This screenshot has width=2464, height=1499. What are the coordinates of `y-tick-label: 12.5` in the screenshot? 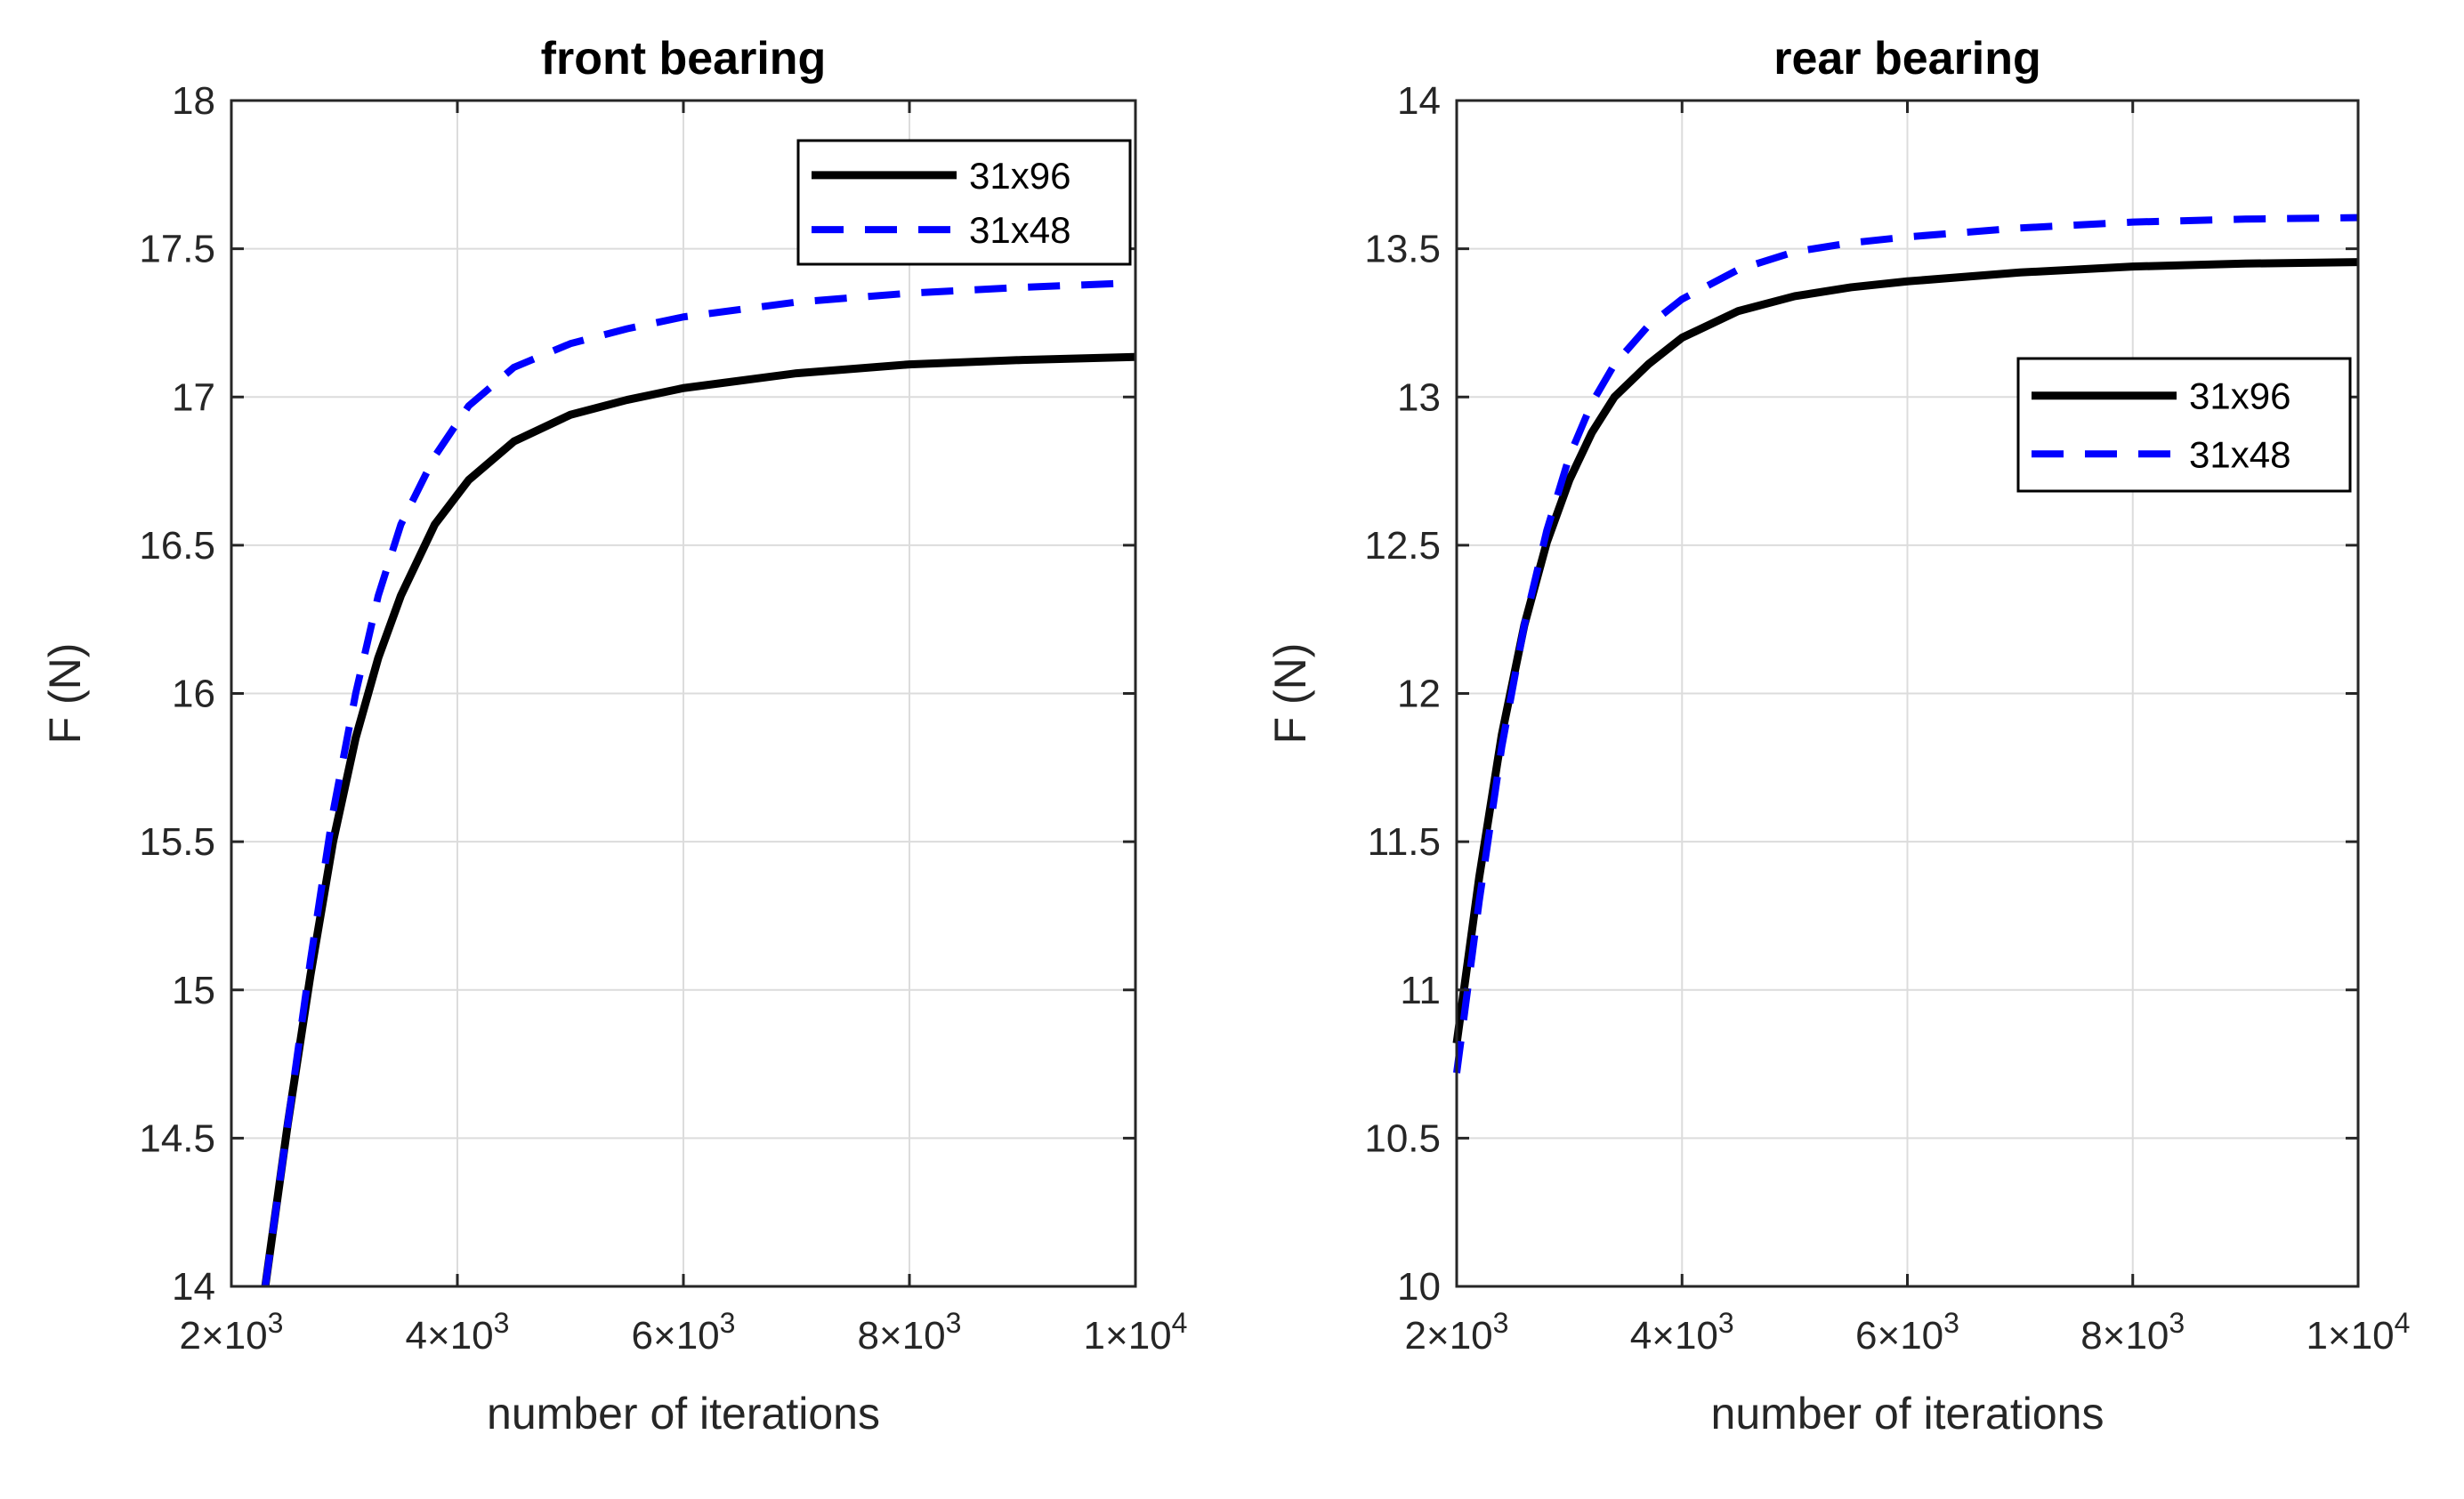 It's located at (1402, 546).